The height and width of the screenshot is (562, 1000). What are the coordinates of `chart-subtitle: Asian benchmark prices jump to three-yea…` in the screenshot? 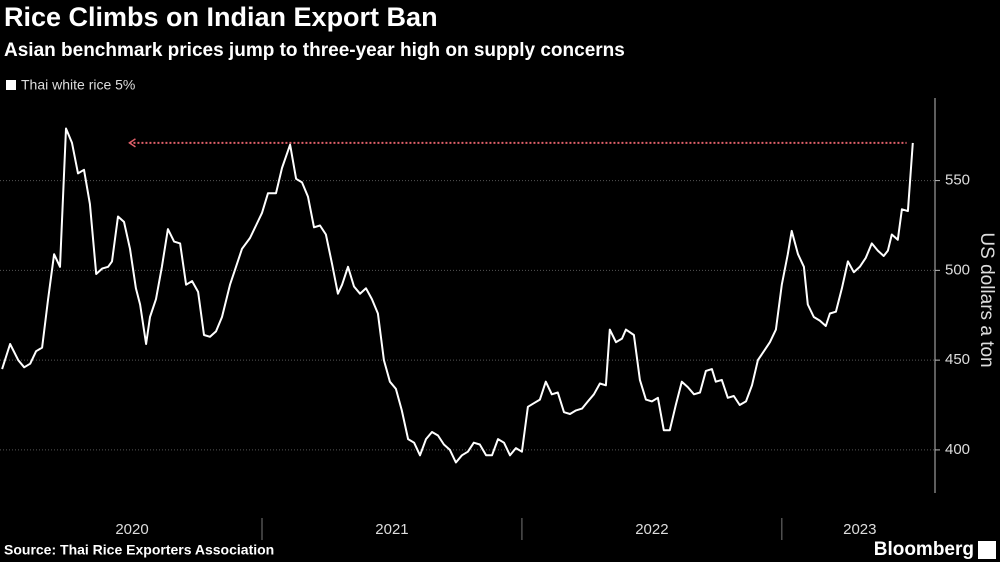 It's located at (314, 50).